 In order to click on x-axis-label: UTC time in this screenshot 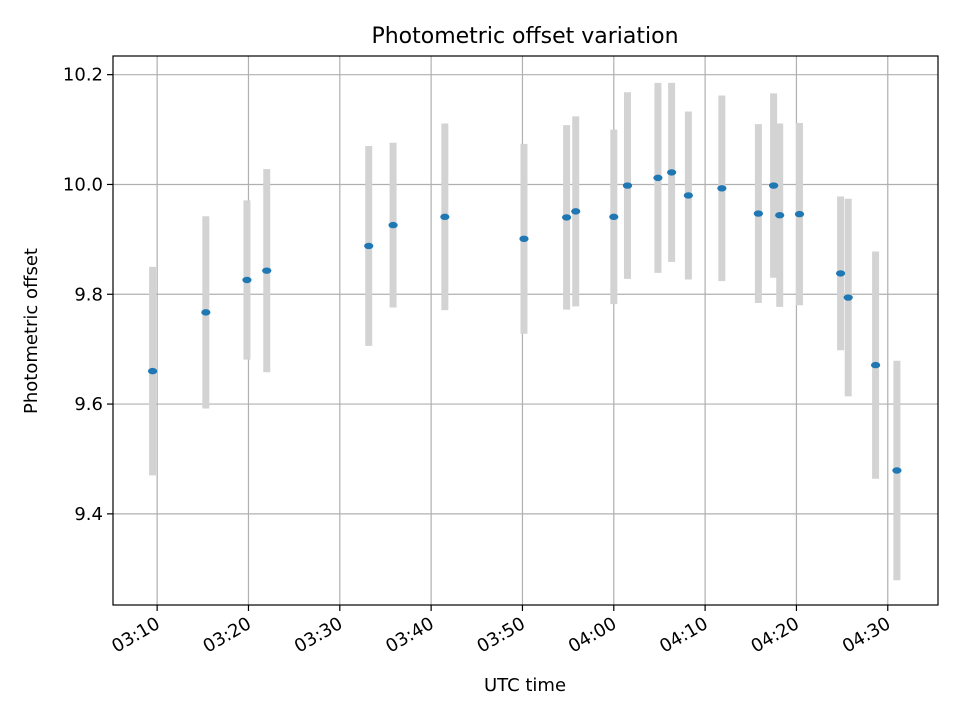, I will do `click(525, 685)`.